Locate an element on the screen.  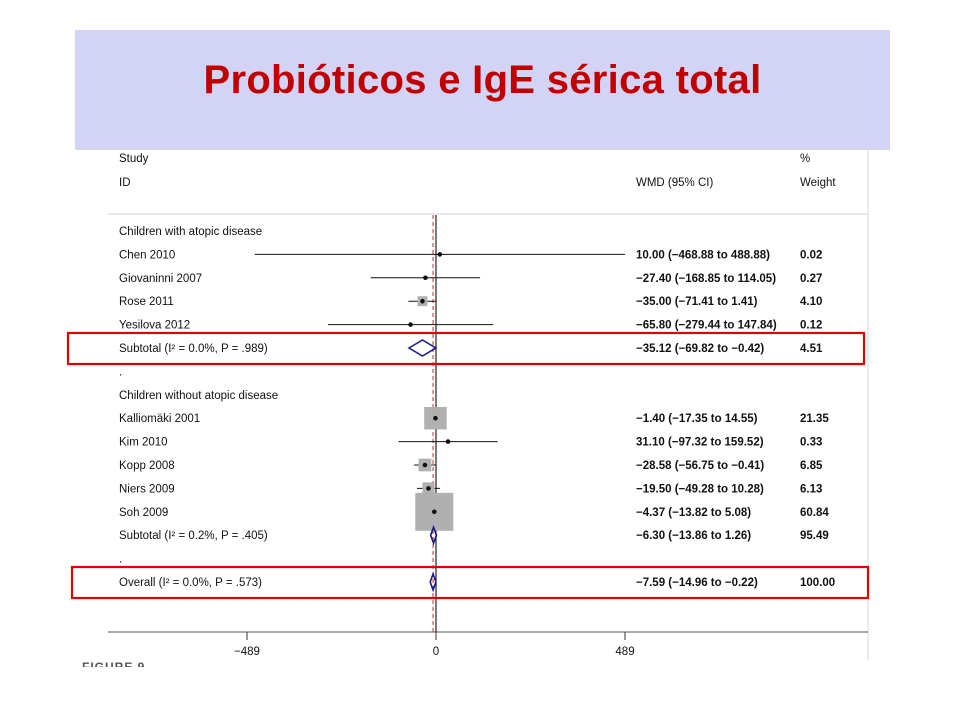
study-label: Kim 2010 is located at coordinates (143, 443).